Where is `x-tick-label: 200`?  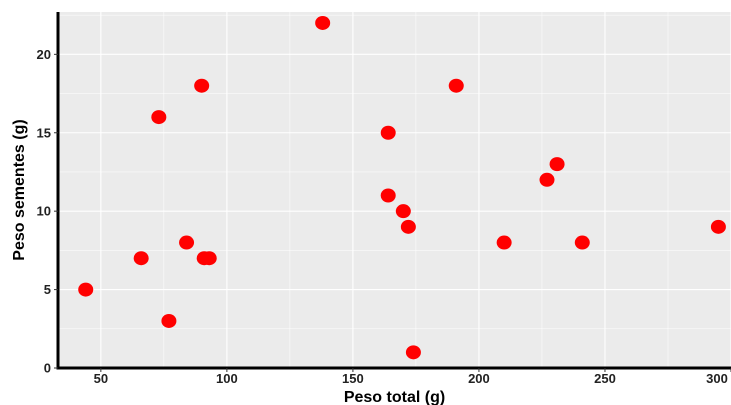
x-tick-label: 200 is located at coordinates (479, 378).